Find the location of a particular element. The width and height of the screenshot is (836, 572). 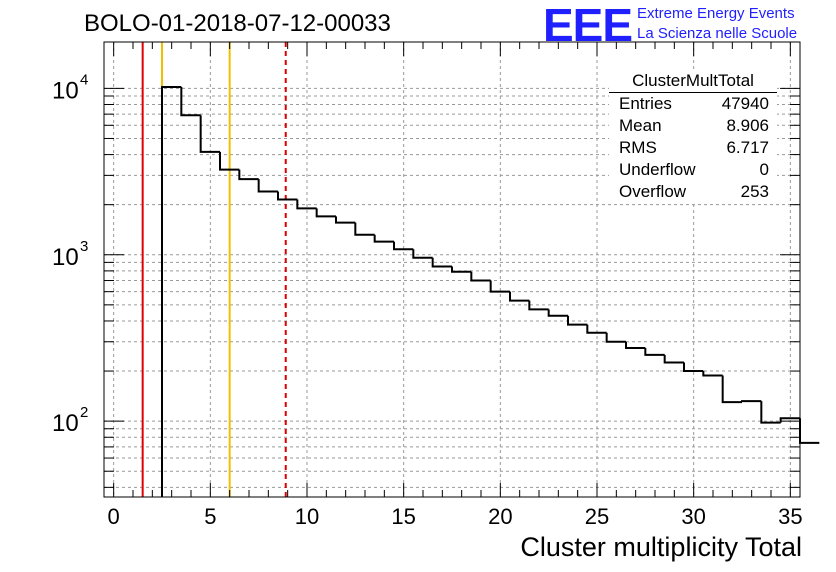

stats-title: ClusterMultTotal is located at coordinates (693, 80).